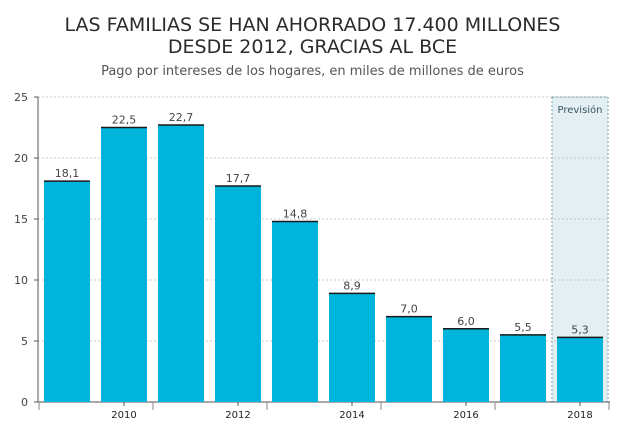 The height and width of the screenshot is (427, 625). I want to click on x-tick-label: 2016, so click(465, 415).